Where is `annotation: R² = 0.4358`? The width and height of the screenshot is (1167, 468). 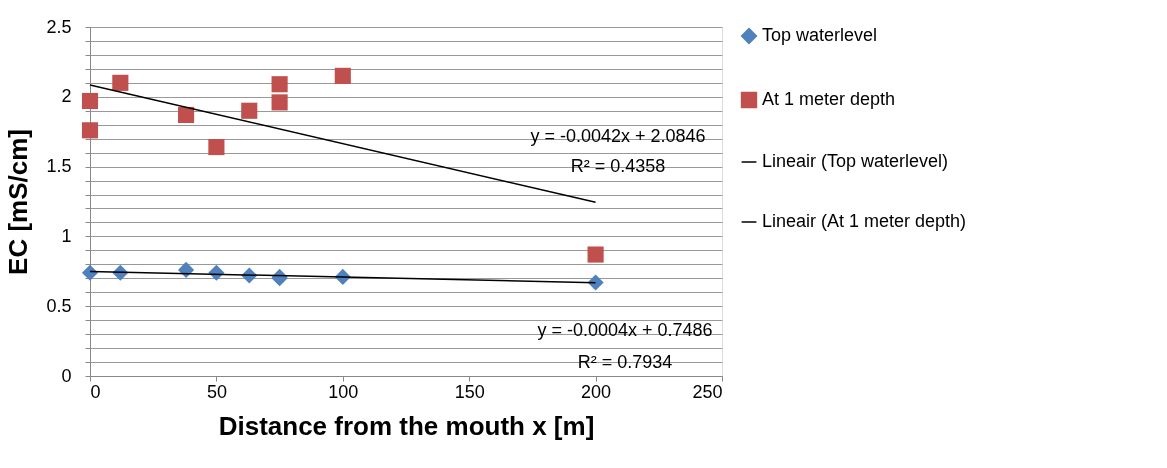 annotation: R² = 0.4358 is located at coordinates (618, 166).